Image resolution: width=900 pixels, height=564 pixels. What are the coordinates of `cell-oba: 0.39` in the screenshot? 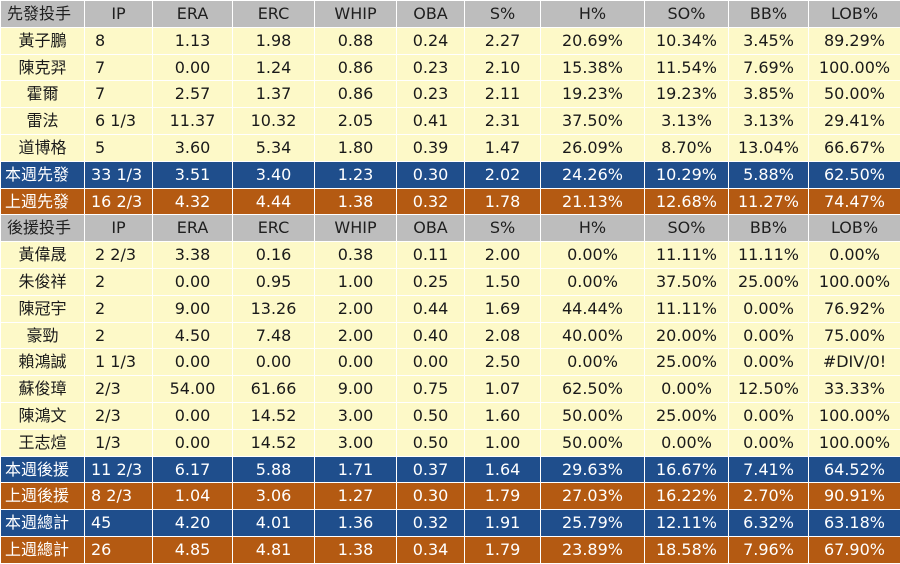 It's located at (431, 147).